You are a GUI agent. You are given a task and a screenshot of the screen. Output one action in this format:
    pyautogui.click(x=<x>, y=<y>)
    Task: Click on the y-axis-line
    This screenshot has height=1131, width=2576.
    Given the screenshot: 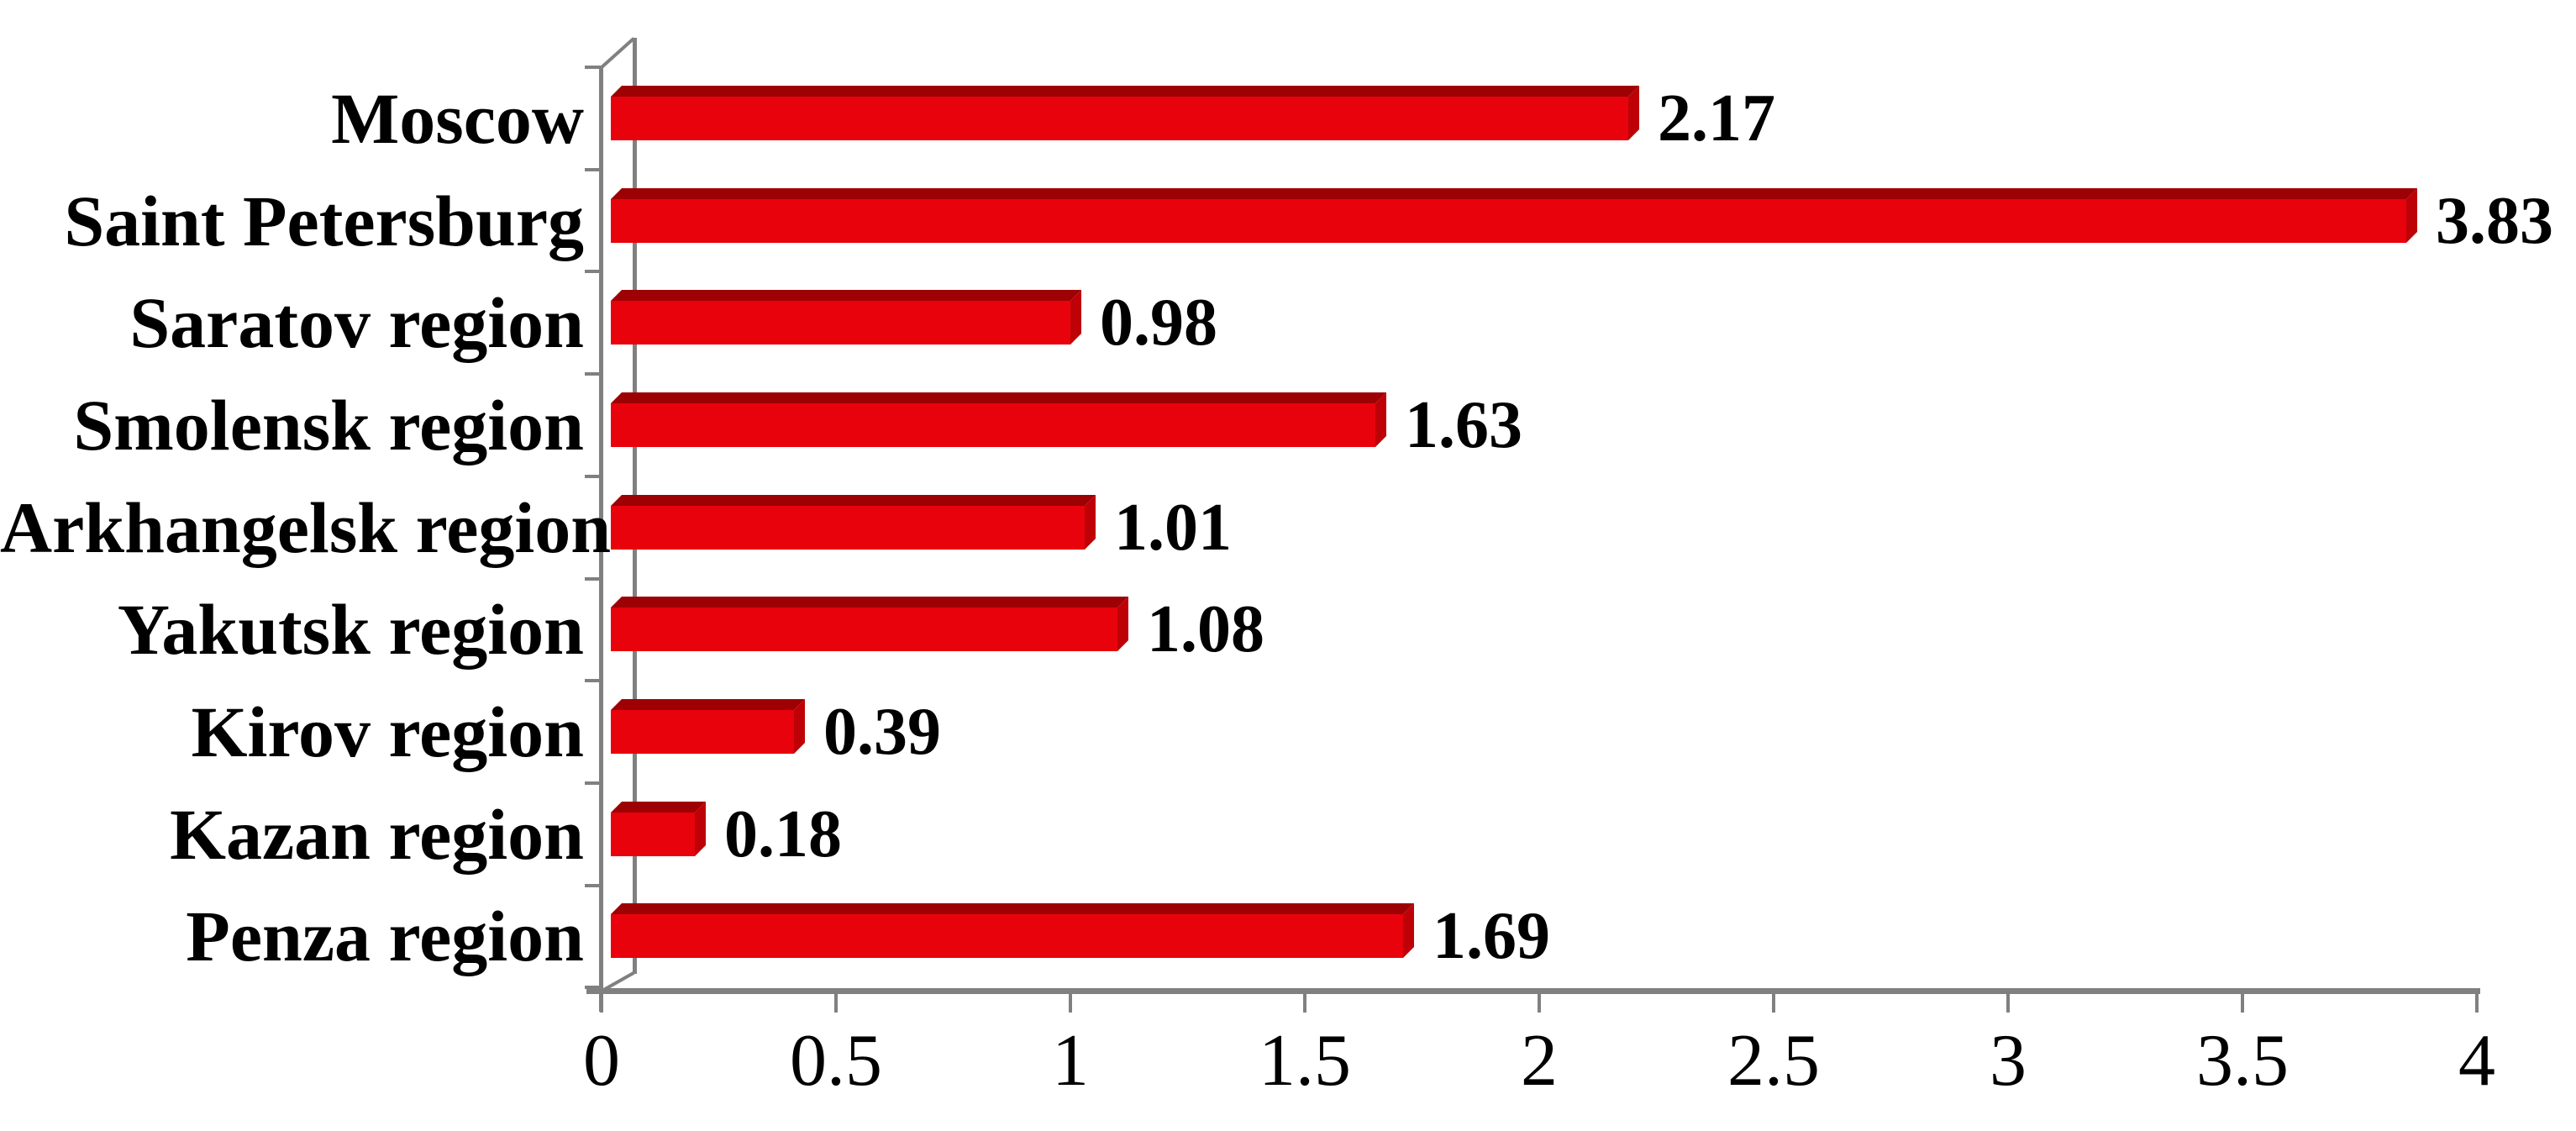 What is the action you would take?
    pyautogui.click(x=601, y=539)
    